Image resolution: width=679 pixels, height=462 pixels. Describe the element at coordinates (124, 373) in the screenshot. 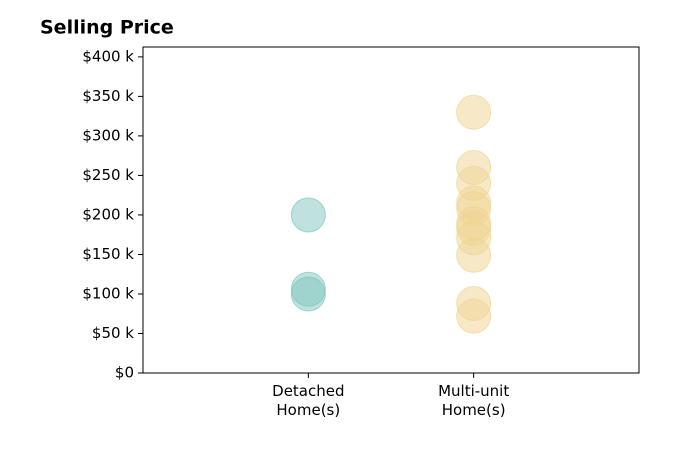

I see `y-tick-label: $0` at that location.